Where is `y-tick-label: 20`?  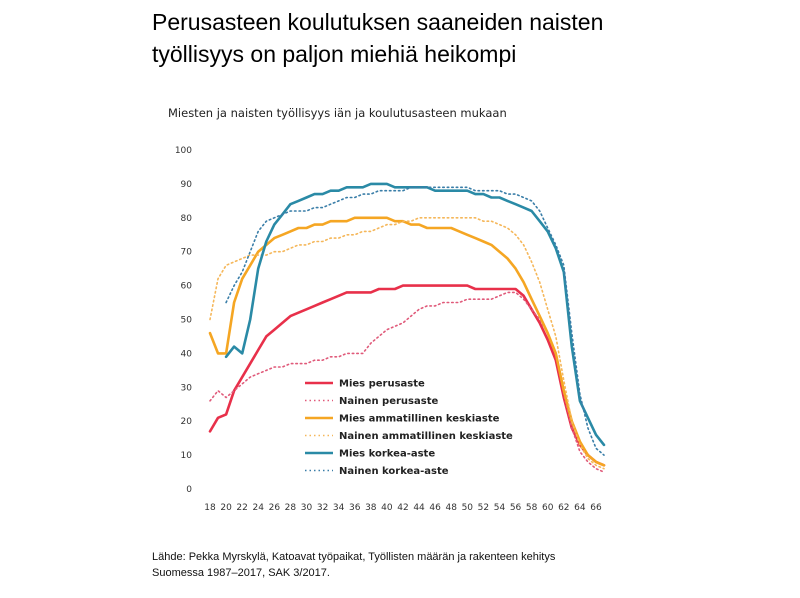
y-tick-label: 20 is located at coordinates (187, 422).